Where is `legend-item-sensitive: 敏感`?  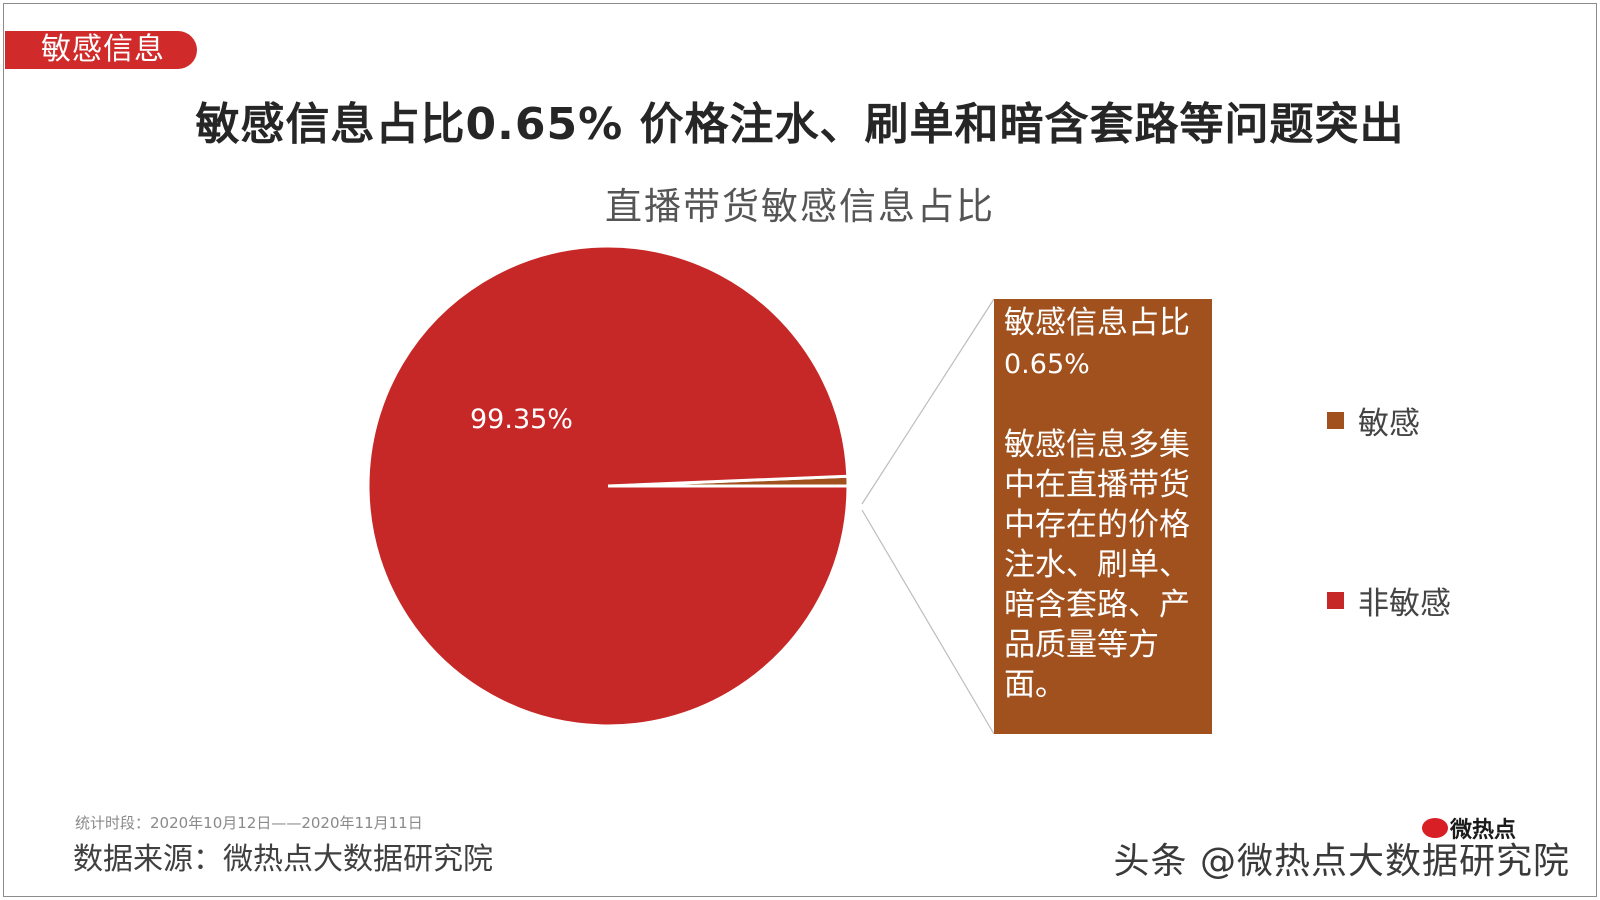 legend-item-sensitive: 敏感 is located at coordinates (1427, 421).